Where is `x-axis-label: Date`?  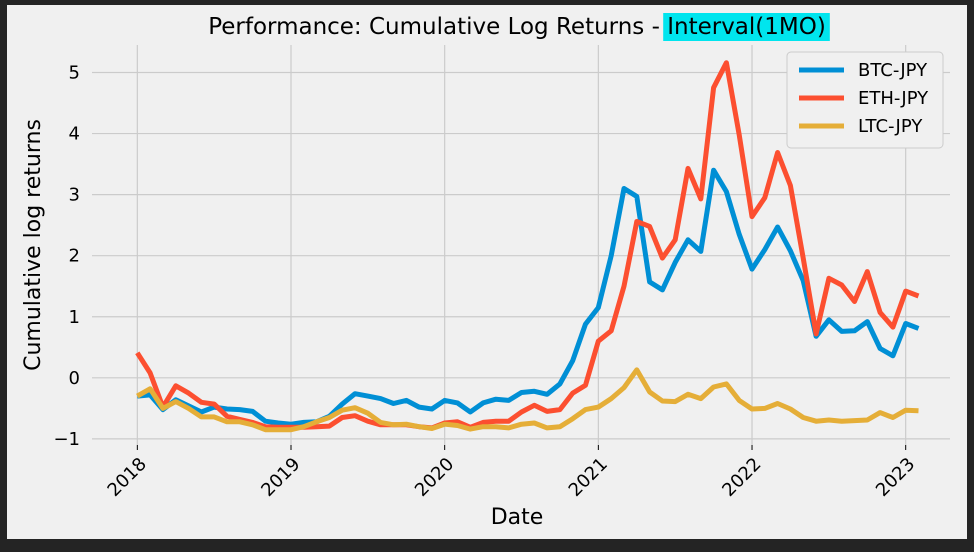 x-axis-label: Date is located at coordinates (517, 517).